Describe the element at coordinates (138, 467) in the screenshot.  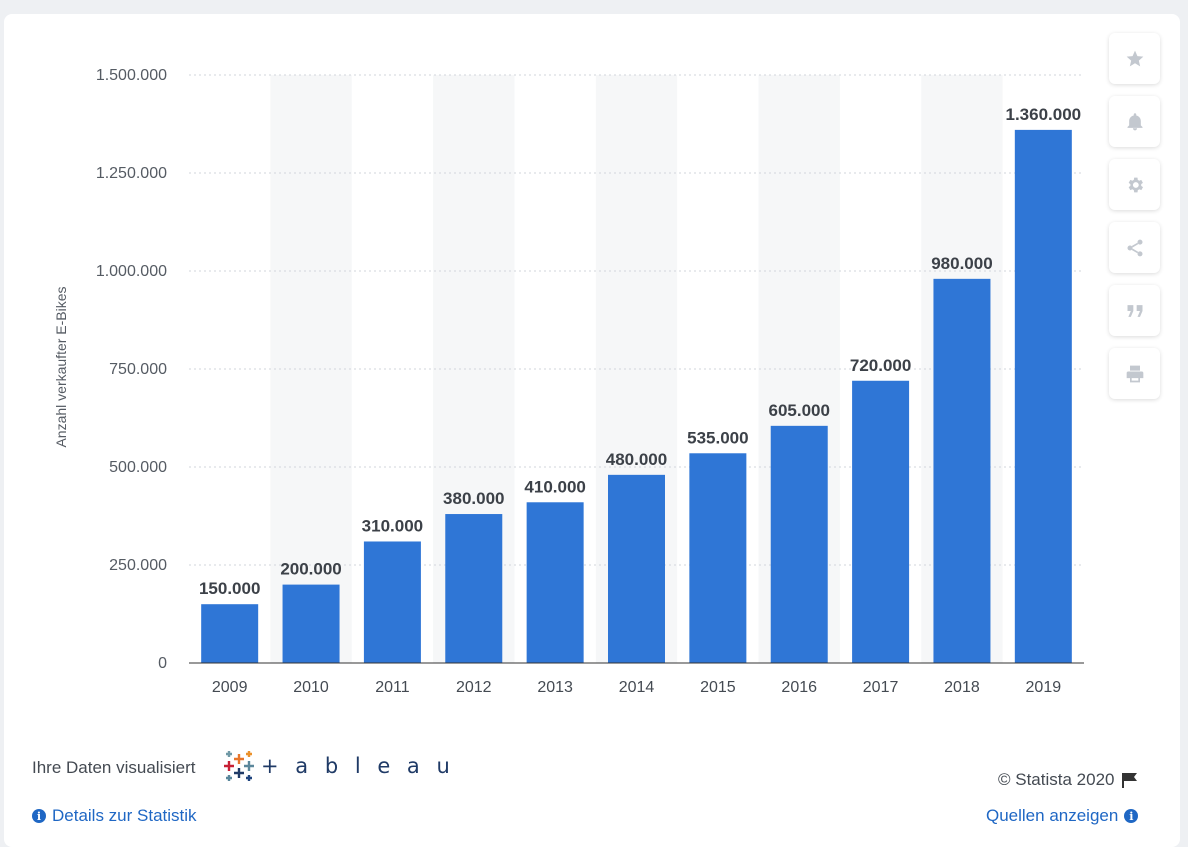
I see `y-tick-label: 500.000` at that location.